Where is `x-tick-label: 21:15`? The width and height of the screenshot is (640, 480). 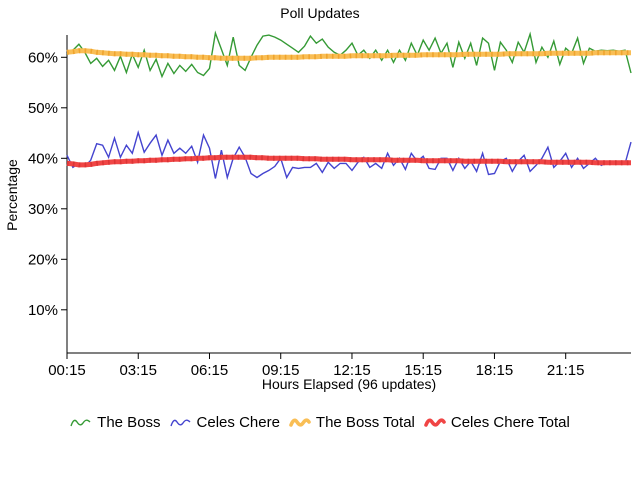 x-tick-label: 21:15 is located at coordinates (566, 370).